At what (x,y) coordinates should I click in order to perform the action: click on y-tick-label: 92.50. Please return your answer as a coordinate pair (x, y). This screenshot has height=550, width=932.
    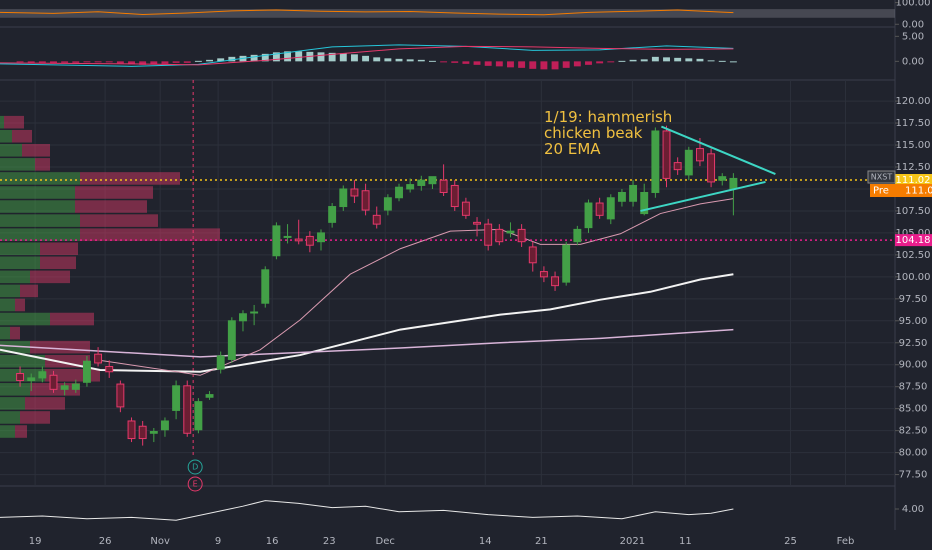
    Looking at the image, I should click on (913, 343).